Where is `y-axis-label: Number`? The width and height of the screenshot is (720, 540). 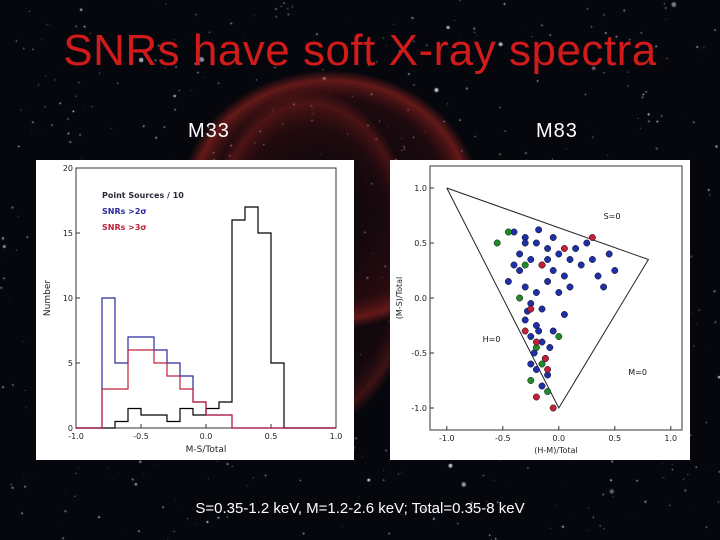 y-axis-label: Number is located at coordinates (48, 298).